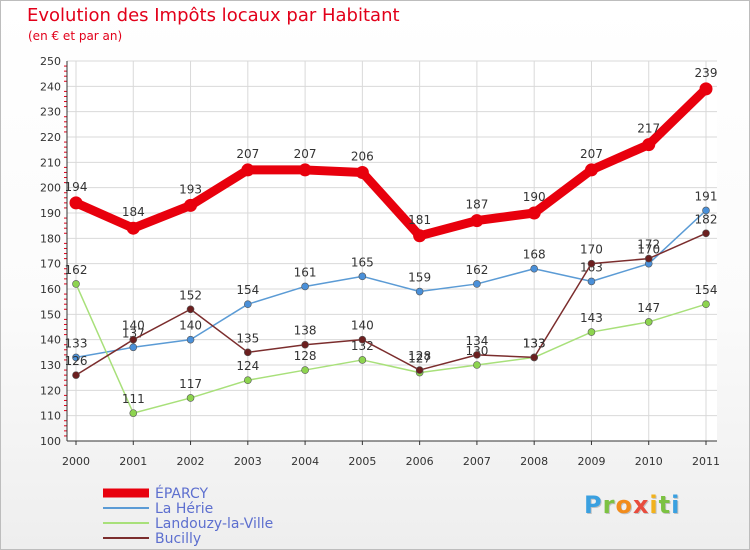 The image size is (750, 550). I want to click on y-tick-label: 100, so click(50, 441).